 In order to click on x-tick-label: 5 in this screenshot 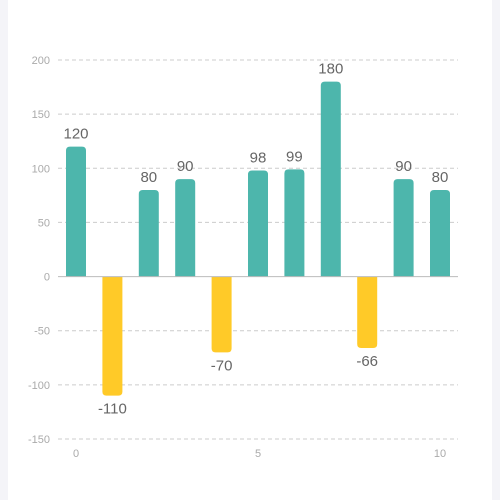, I will do `click(258, 454)`.